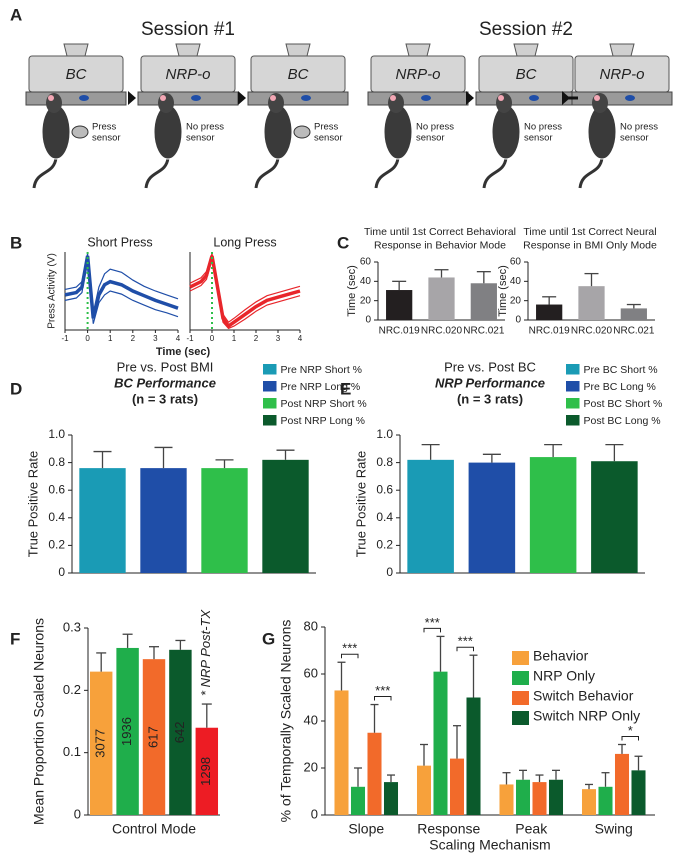 The width and height of the screenshot is (674, 853). What do you see at coordinates (133, 338) in the screenshot?
I see `x-tick-label: 2` at bounding box center [133, 338].